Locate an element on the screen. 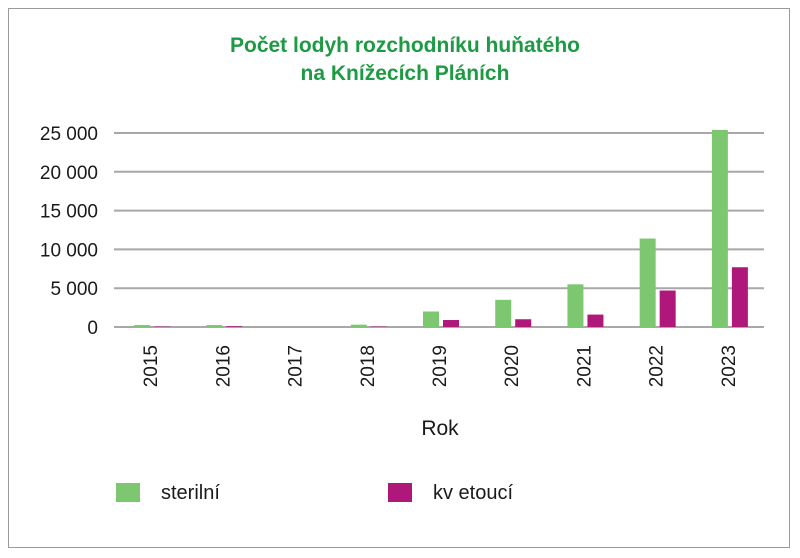 This screenshot has height=558, width=800. bar-sterilni-2018 is located at coordinates (358, 325).